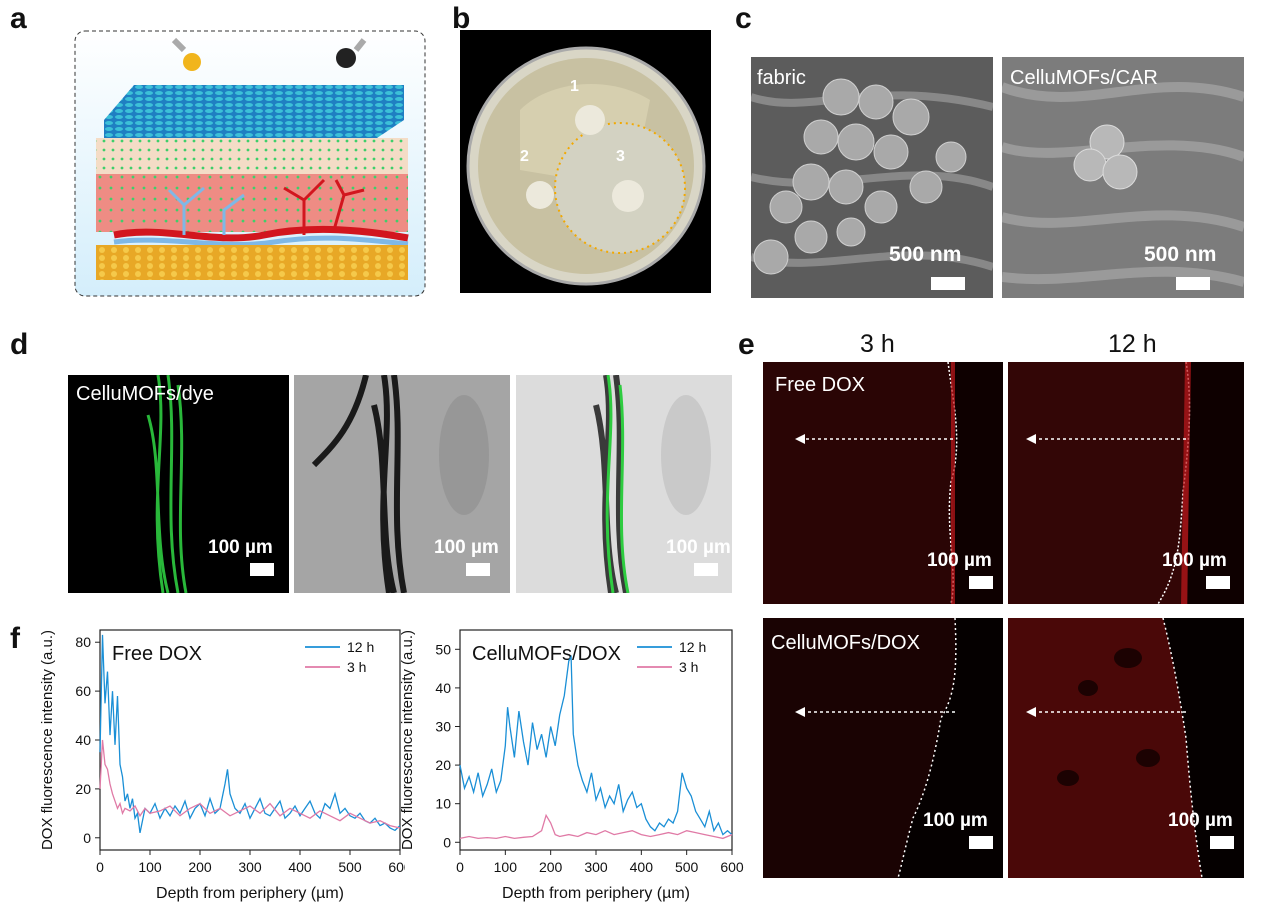  I want to click on c1-ytick-label-5: 50, so click(443, 649).